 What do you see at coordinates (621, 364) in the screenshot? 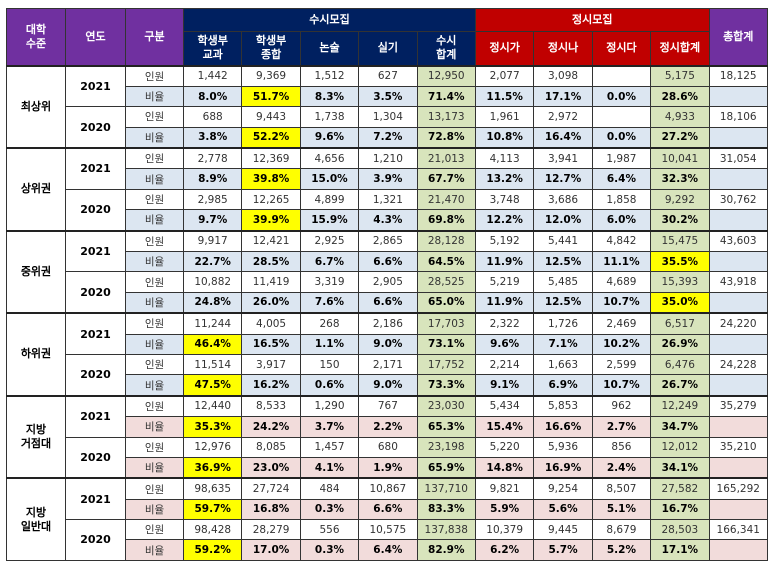
I see `count-cell: 2,599` at bounding box center [621, 364].